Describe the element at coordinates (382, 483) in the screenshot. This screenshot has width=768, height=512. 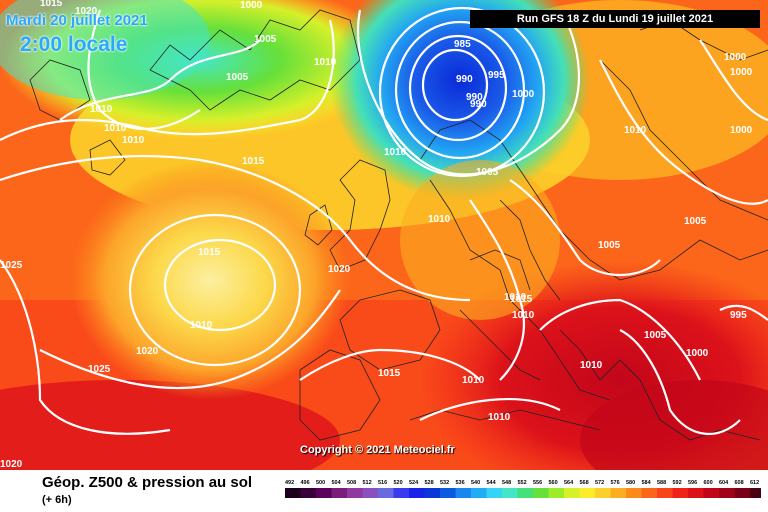
I see `scale-tick-label: 516` at that location.